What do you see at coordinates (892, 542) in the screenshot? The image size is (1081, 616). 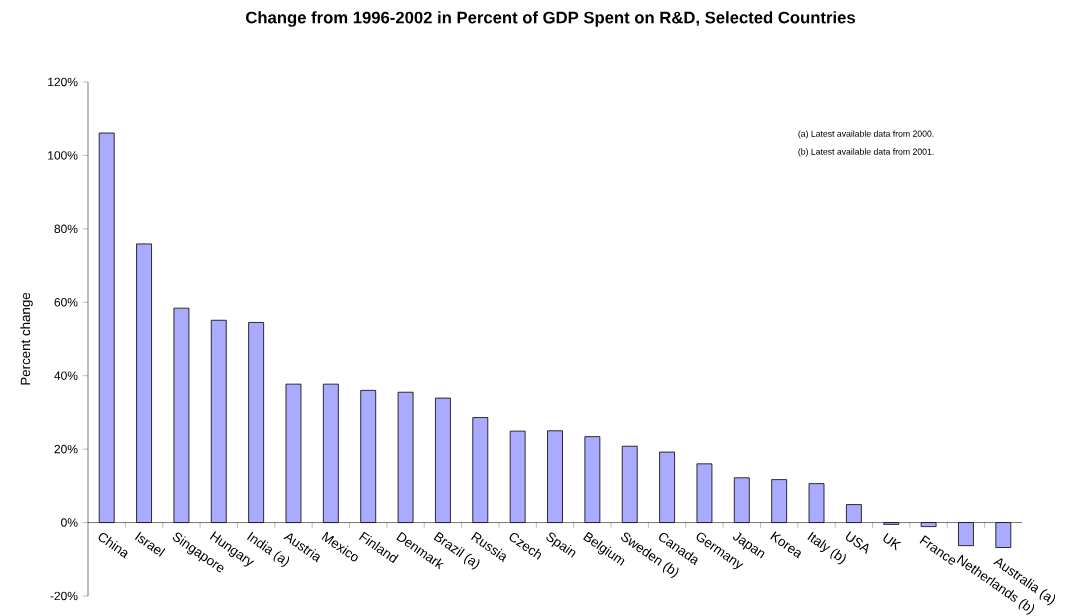 I see `x-tick-label: UK` at bounding box center [892, 542].